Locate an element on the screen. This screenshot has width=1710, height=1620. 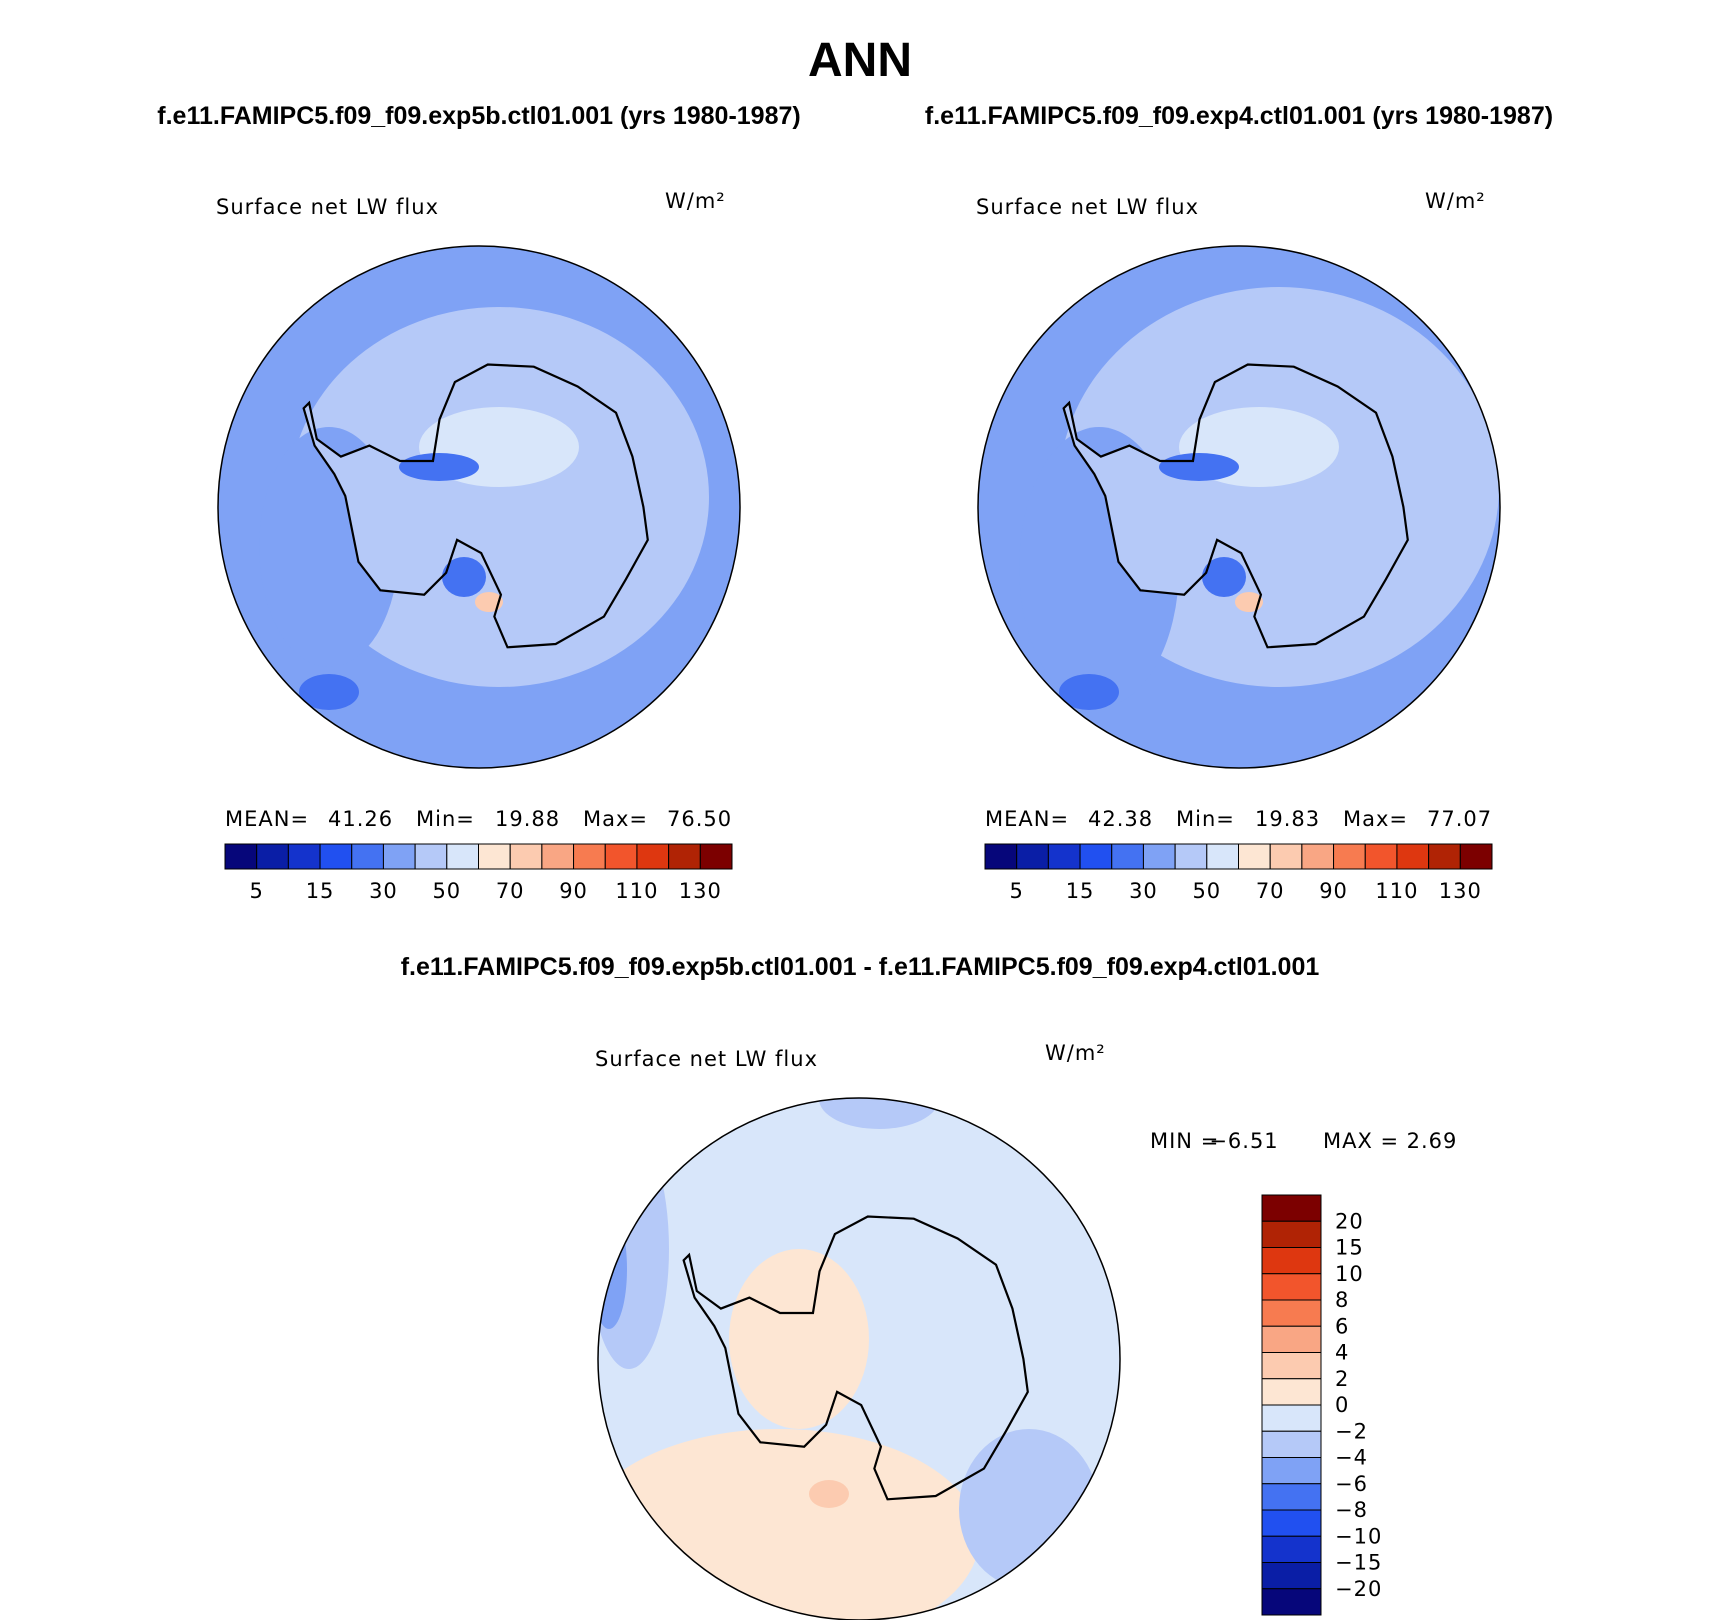
colorbar-label: −4 is located at coordinates (1351, 1458).